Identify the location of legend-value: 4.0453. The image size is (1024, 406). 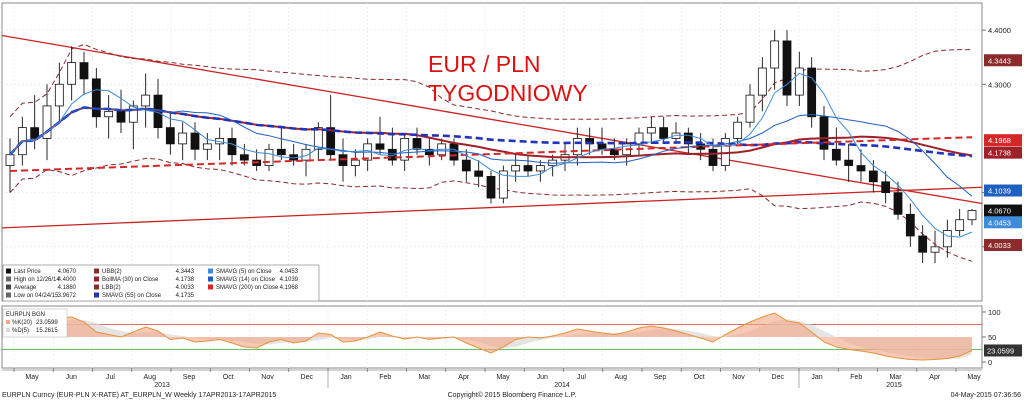
(289, 272).